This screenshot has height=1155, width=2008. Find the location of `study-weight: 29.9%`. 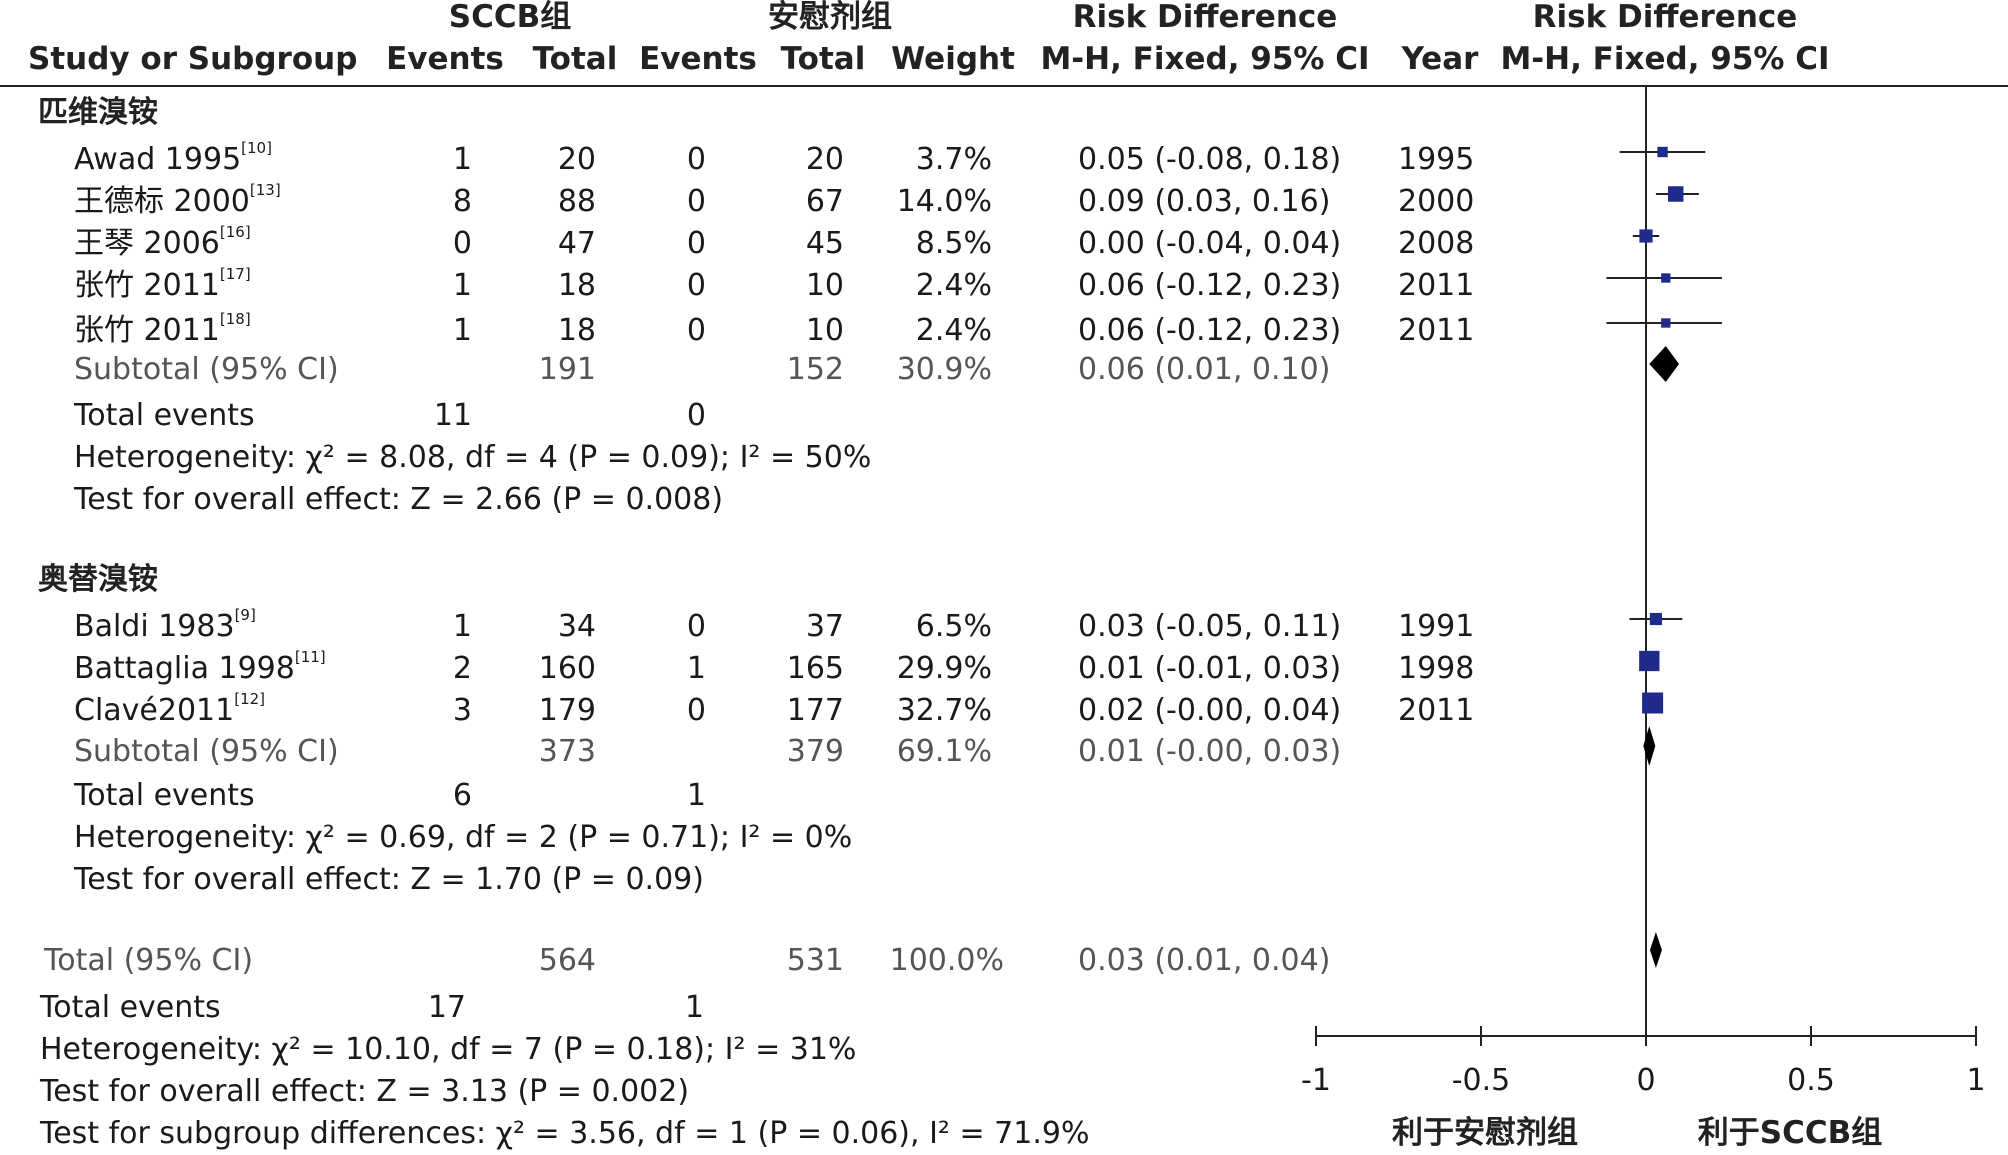

study-weight: 29.9% is located at coordinates (944, 668).